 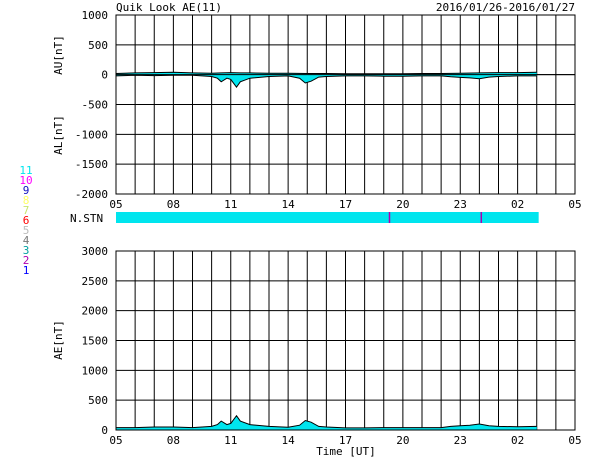 I want to click on legend-item: 3, so click(x=26, y=250).